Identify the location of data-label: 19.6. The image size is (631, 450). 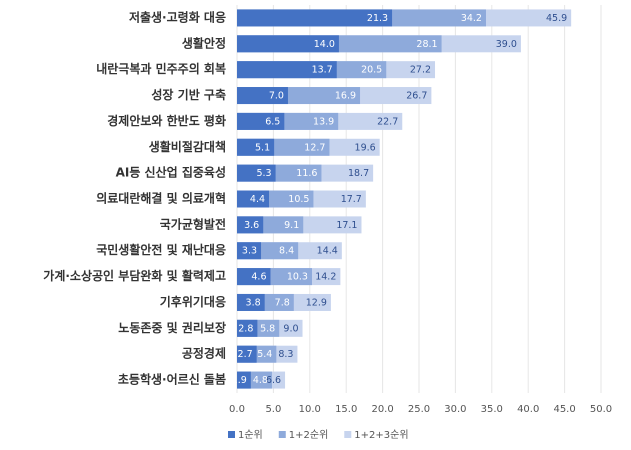
(365, 147).